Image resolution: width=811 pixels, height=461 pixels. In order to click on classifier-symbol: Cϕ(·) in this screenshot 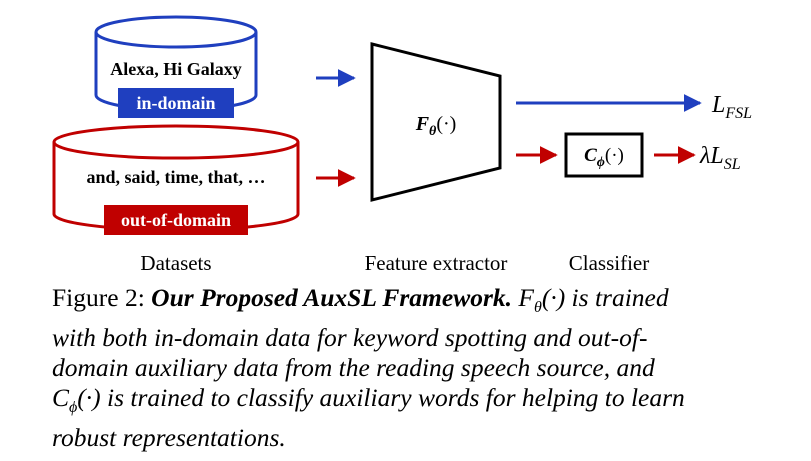, I will do `click(604, 157)`.